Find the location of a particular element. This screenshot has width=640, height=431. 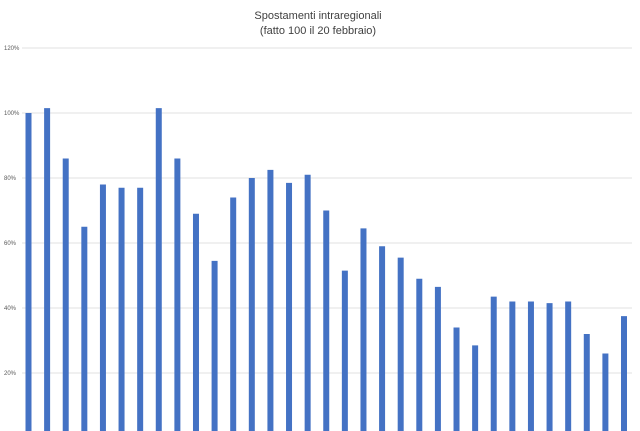

y-tick-label: 20% is located at coordinates (10, 374).